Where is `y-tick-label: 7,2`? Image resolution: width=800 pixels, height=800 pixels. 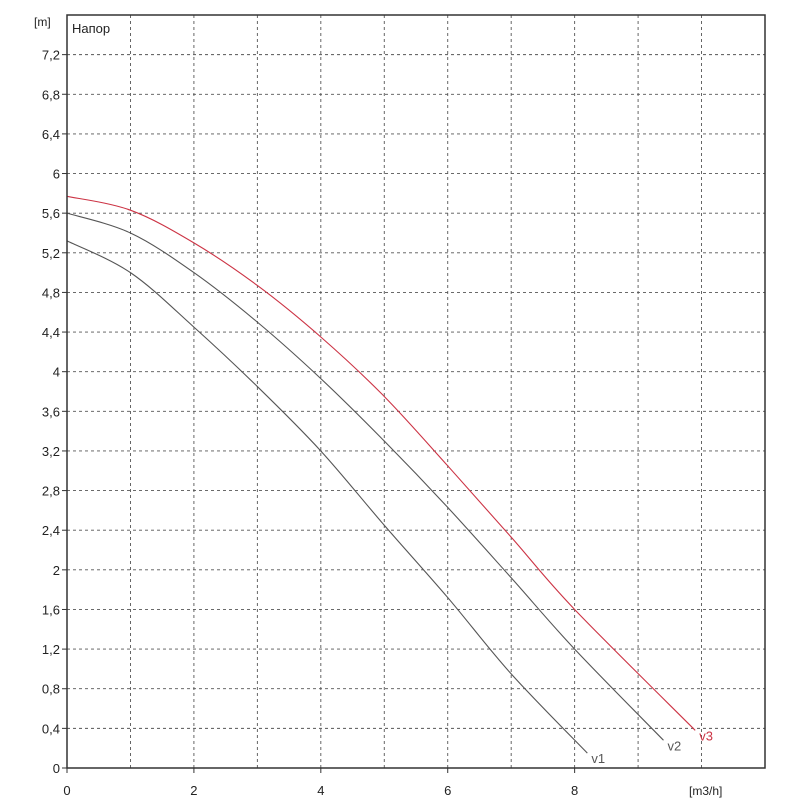
y-tick-label: 7,2 is located at coordinates (51, 55).